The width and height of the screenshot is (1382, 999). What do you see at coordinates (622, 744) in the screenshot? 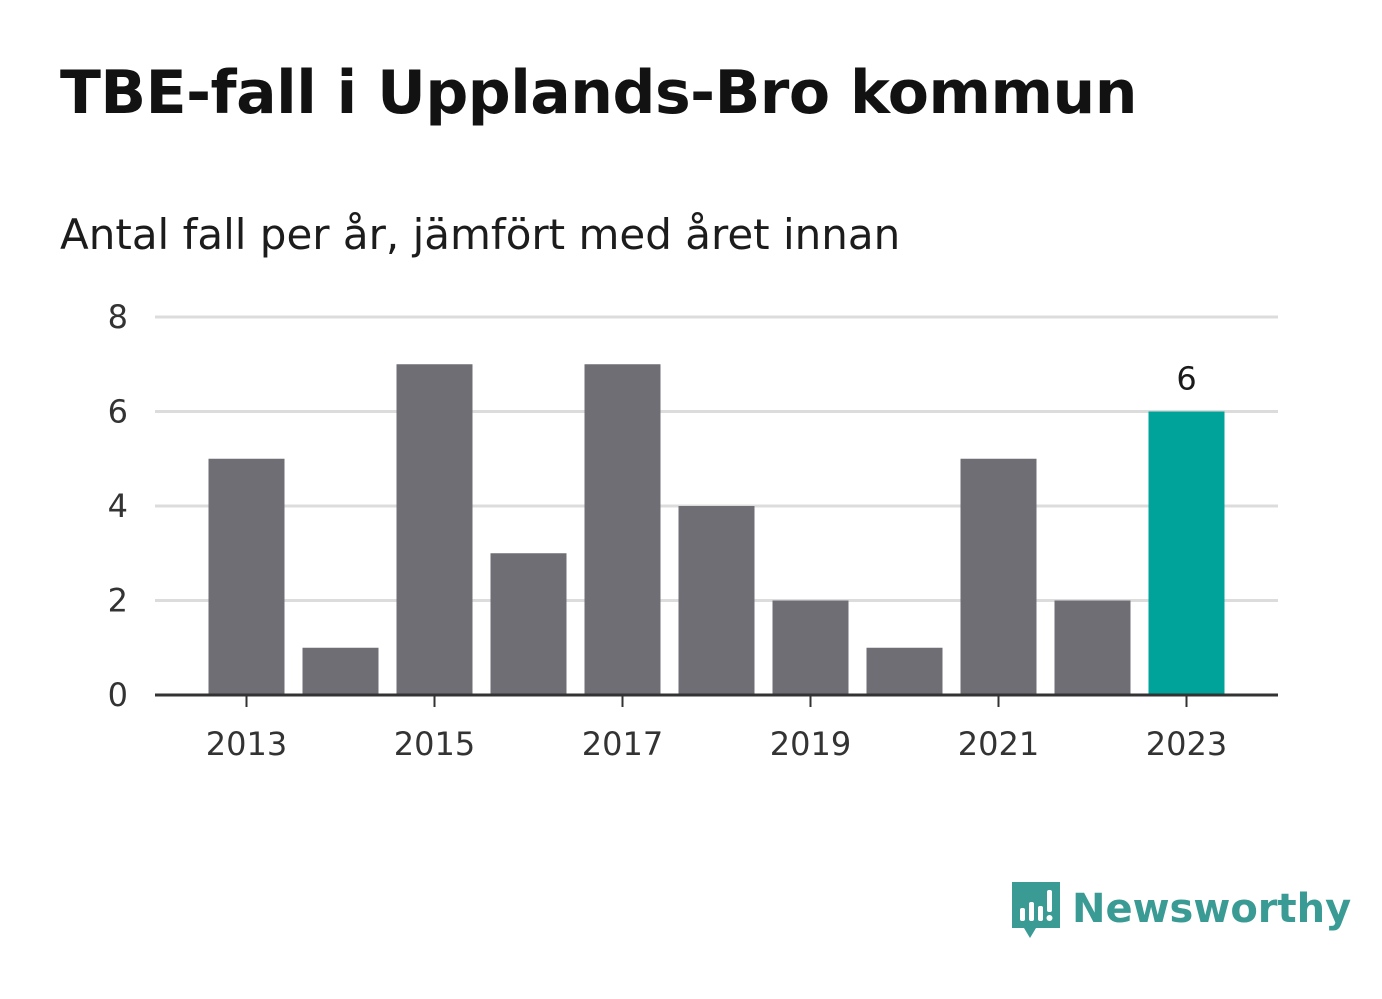
I see `x-tick-label: 2017` at bounding box center [622, 744].